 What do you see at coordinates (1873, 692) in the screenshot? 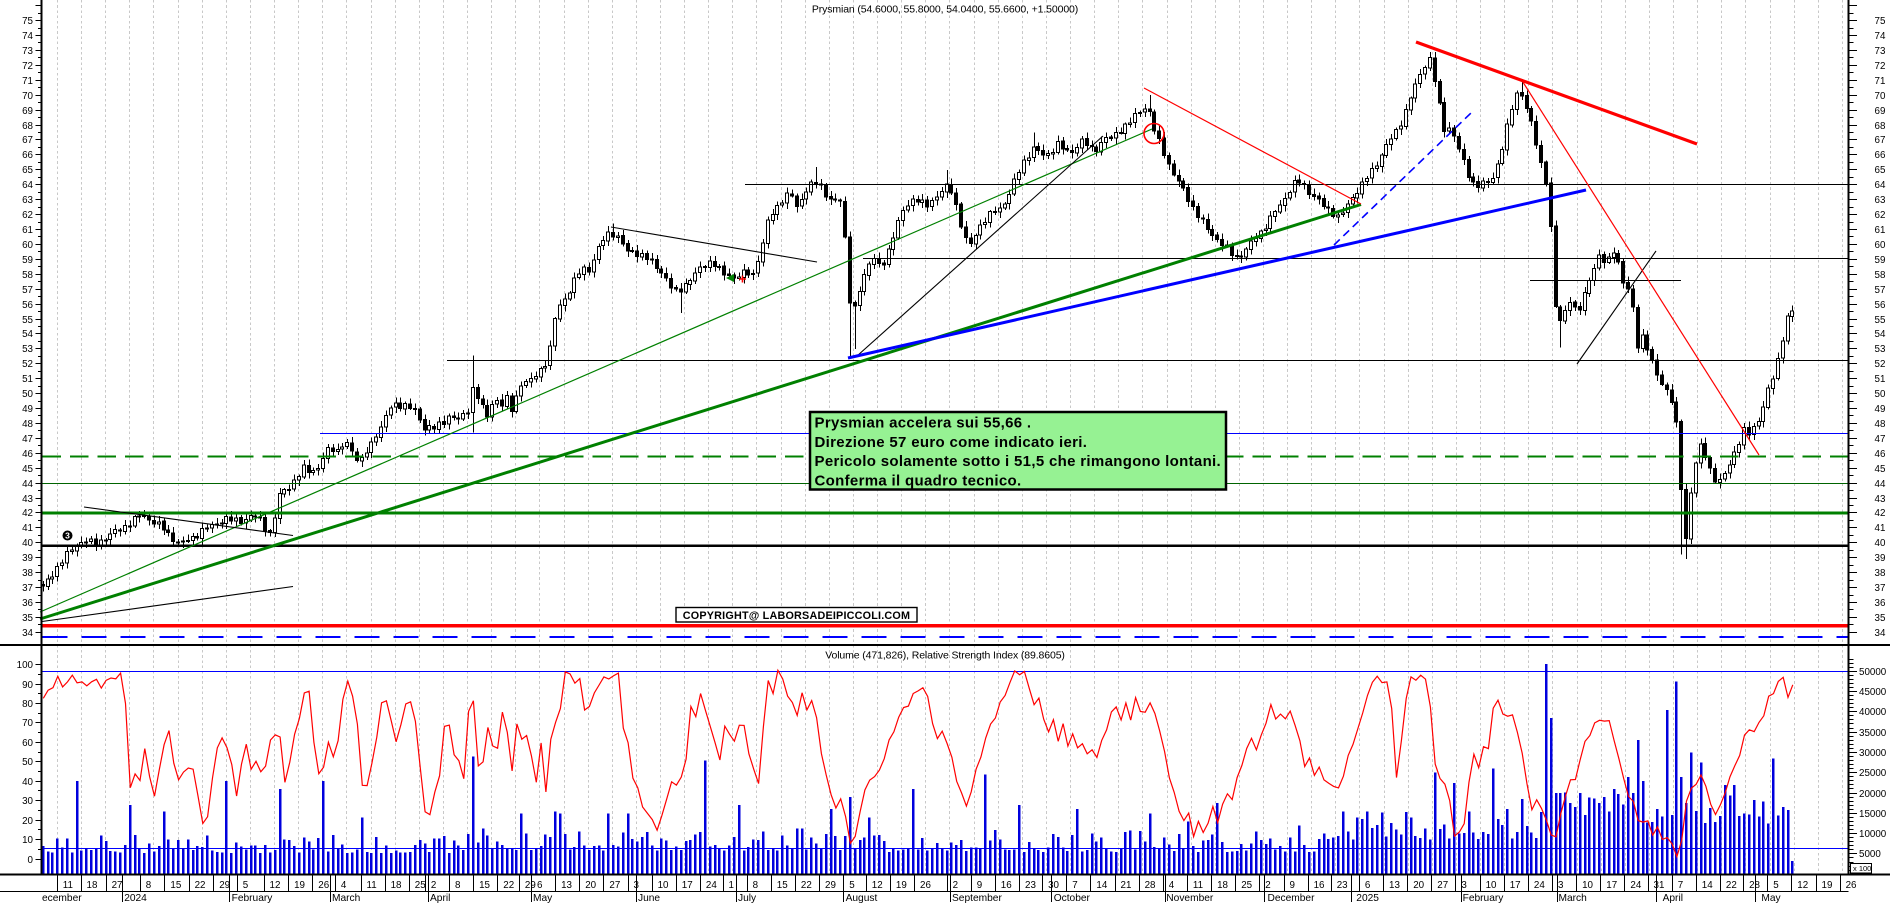
I see `svg-text: 45000` at bounding box center [1873, 692].